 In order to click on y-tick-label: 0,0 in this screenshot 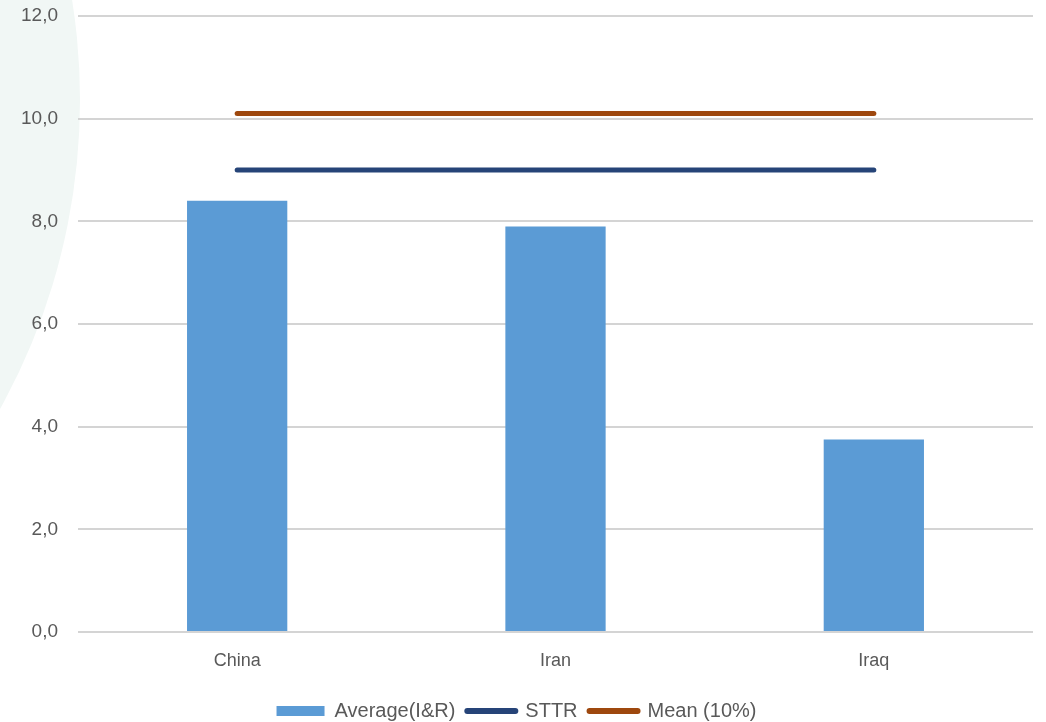, I will do `click(44, 631)`.